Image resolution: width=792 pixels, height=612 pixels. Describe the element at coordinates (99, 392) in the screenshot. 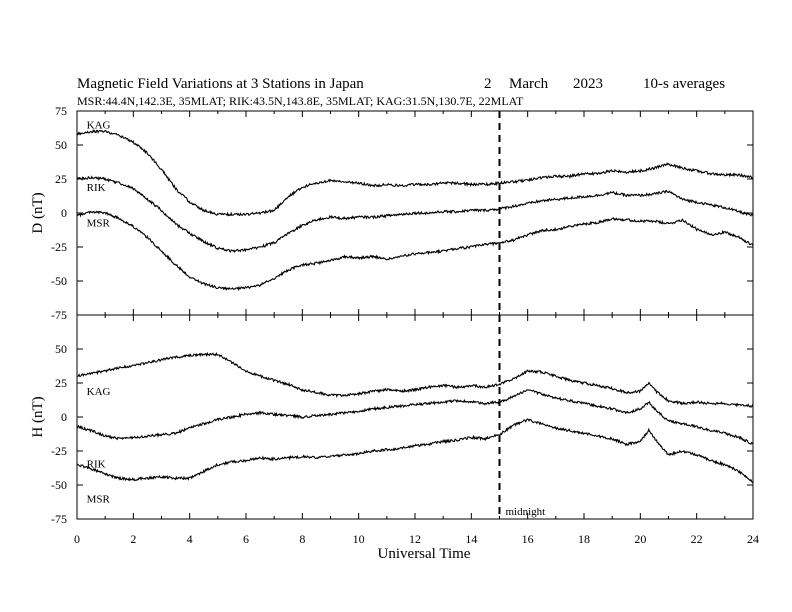

I see `series-label-h-kag: KAG` at that location.